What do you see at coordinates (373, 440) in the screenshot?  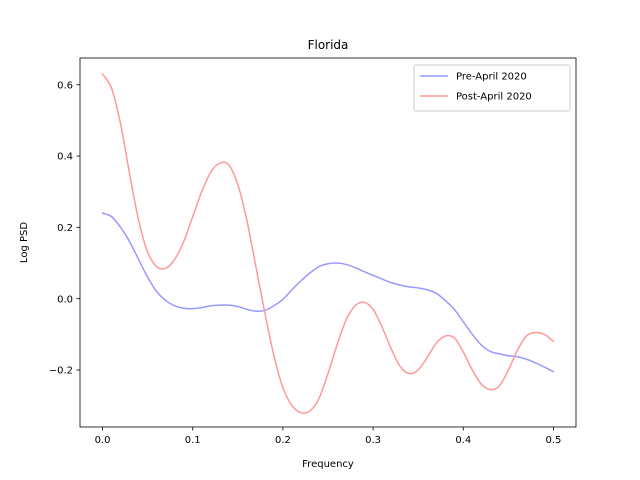 I see `x-tick-label: 0.3` at bounding box center [373, 440].